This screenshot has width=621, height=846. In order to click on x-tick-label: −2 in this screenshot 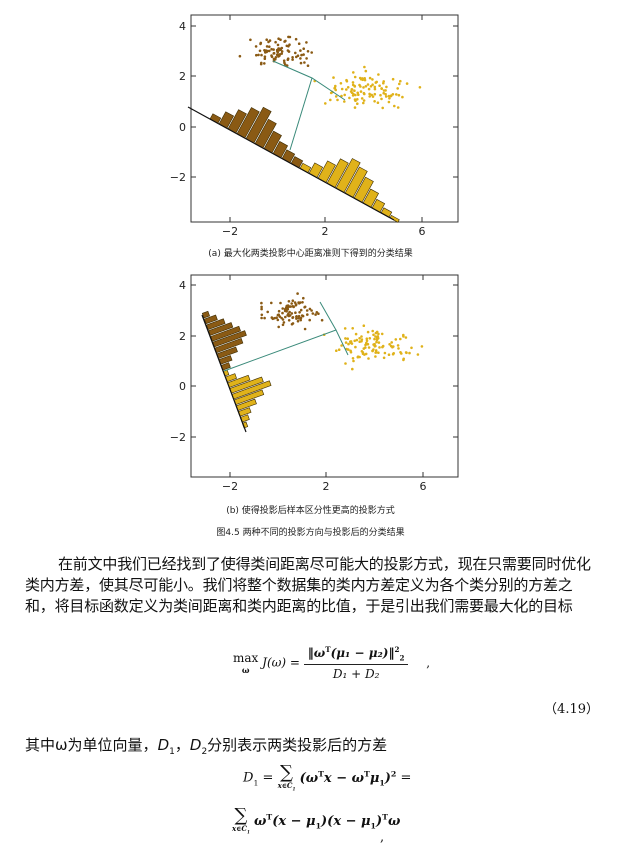, I will do `click(230, 231)`.